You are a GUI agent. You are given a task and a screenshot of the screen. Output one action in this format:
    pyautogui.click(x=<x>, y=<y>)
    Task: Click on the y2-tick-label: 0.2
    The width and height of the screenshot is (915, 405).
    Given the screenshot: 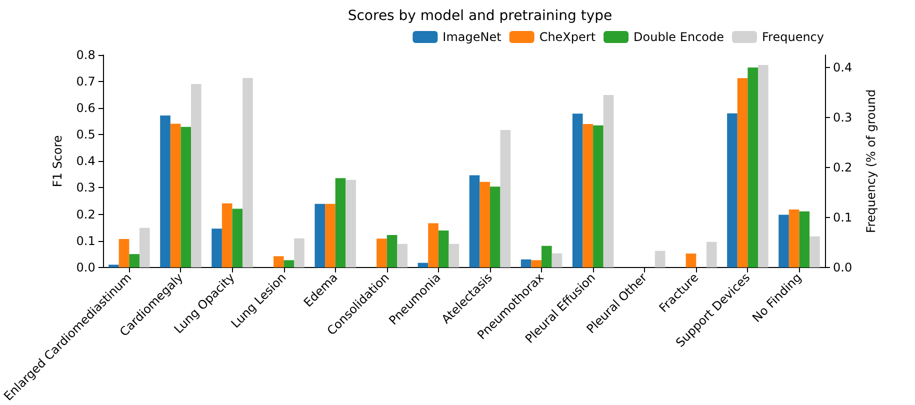 What is the action you would take?
    pyautogui.click(x=842, y=167)
    